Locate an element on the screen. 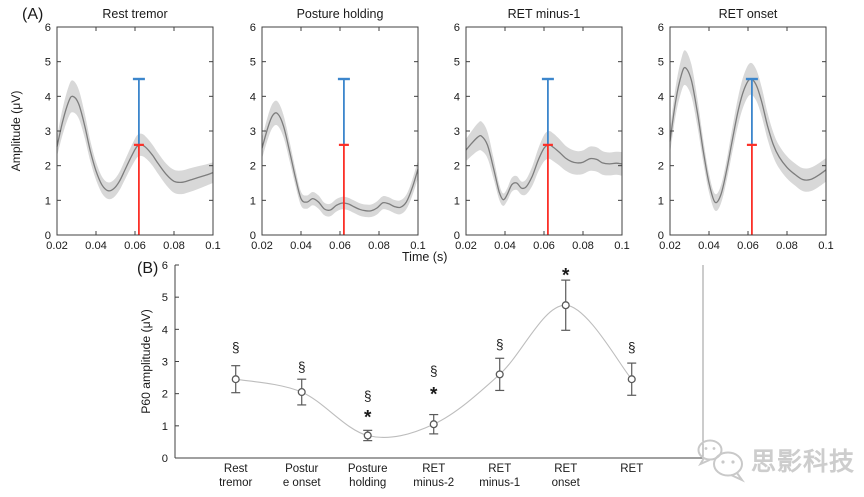 This screenshot has width=864, height=497. watermark: 思影科技 is located at coordinates (774, 460).